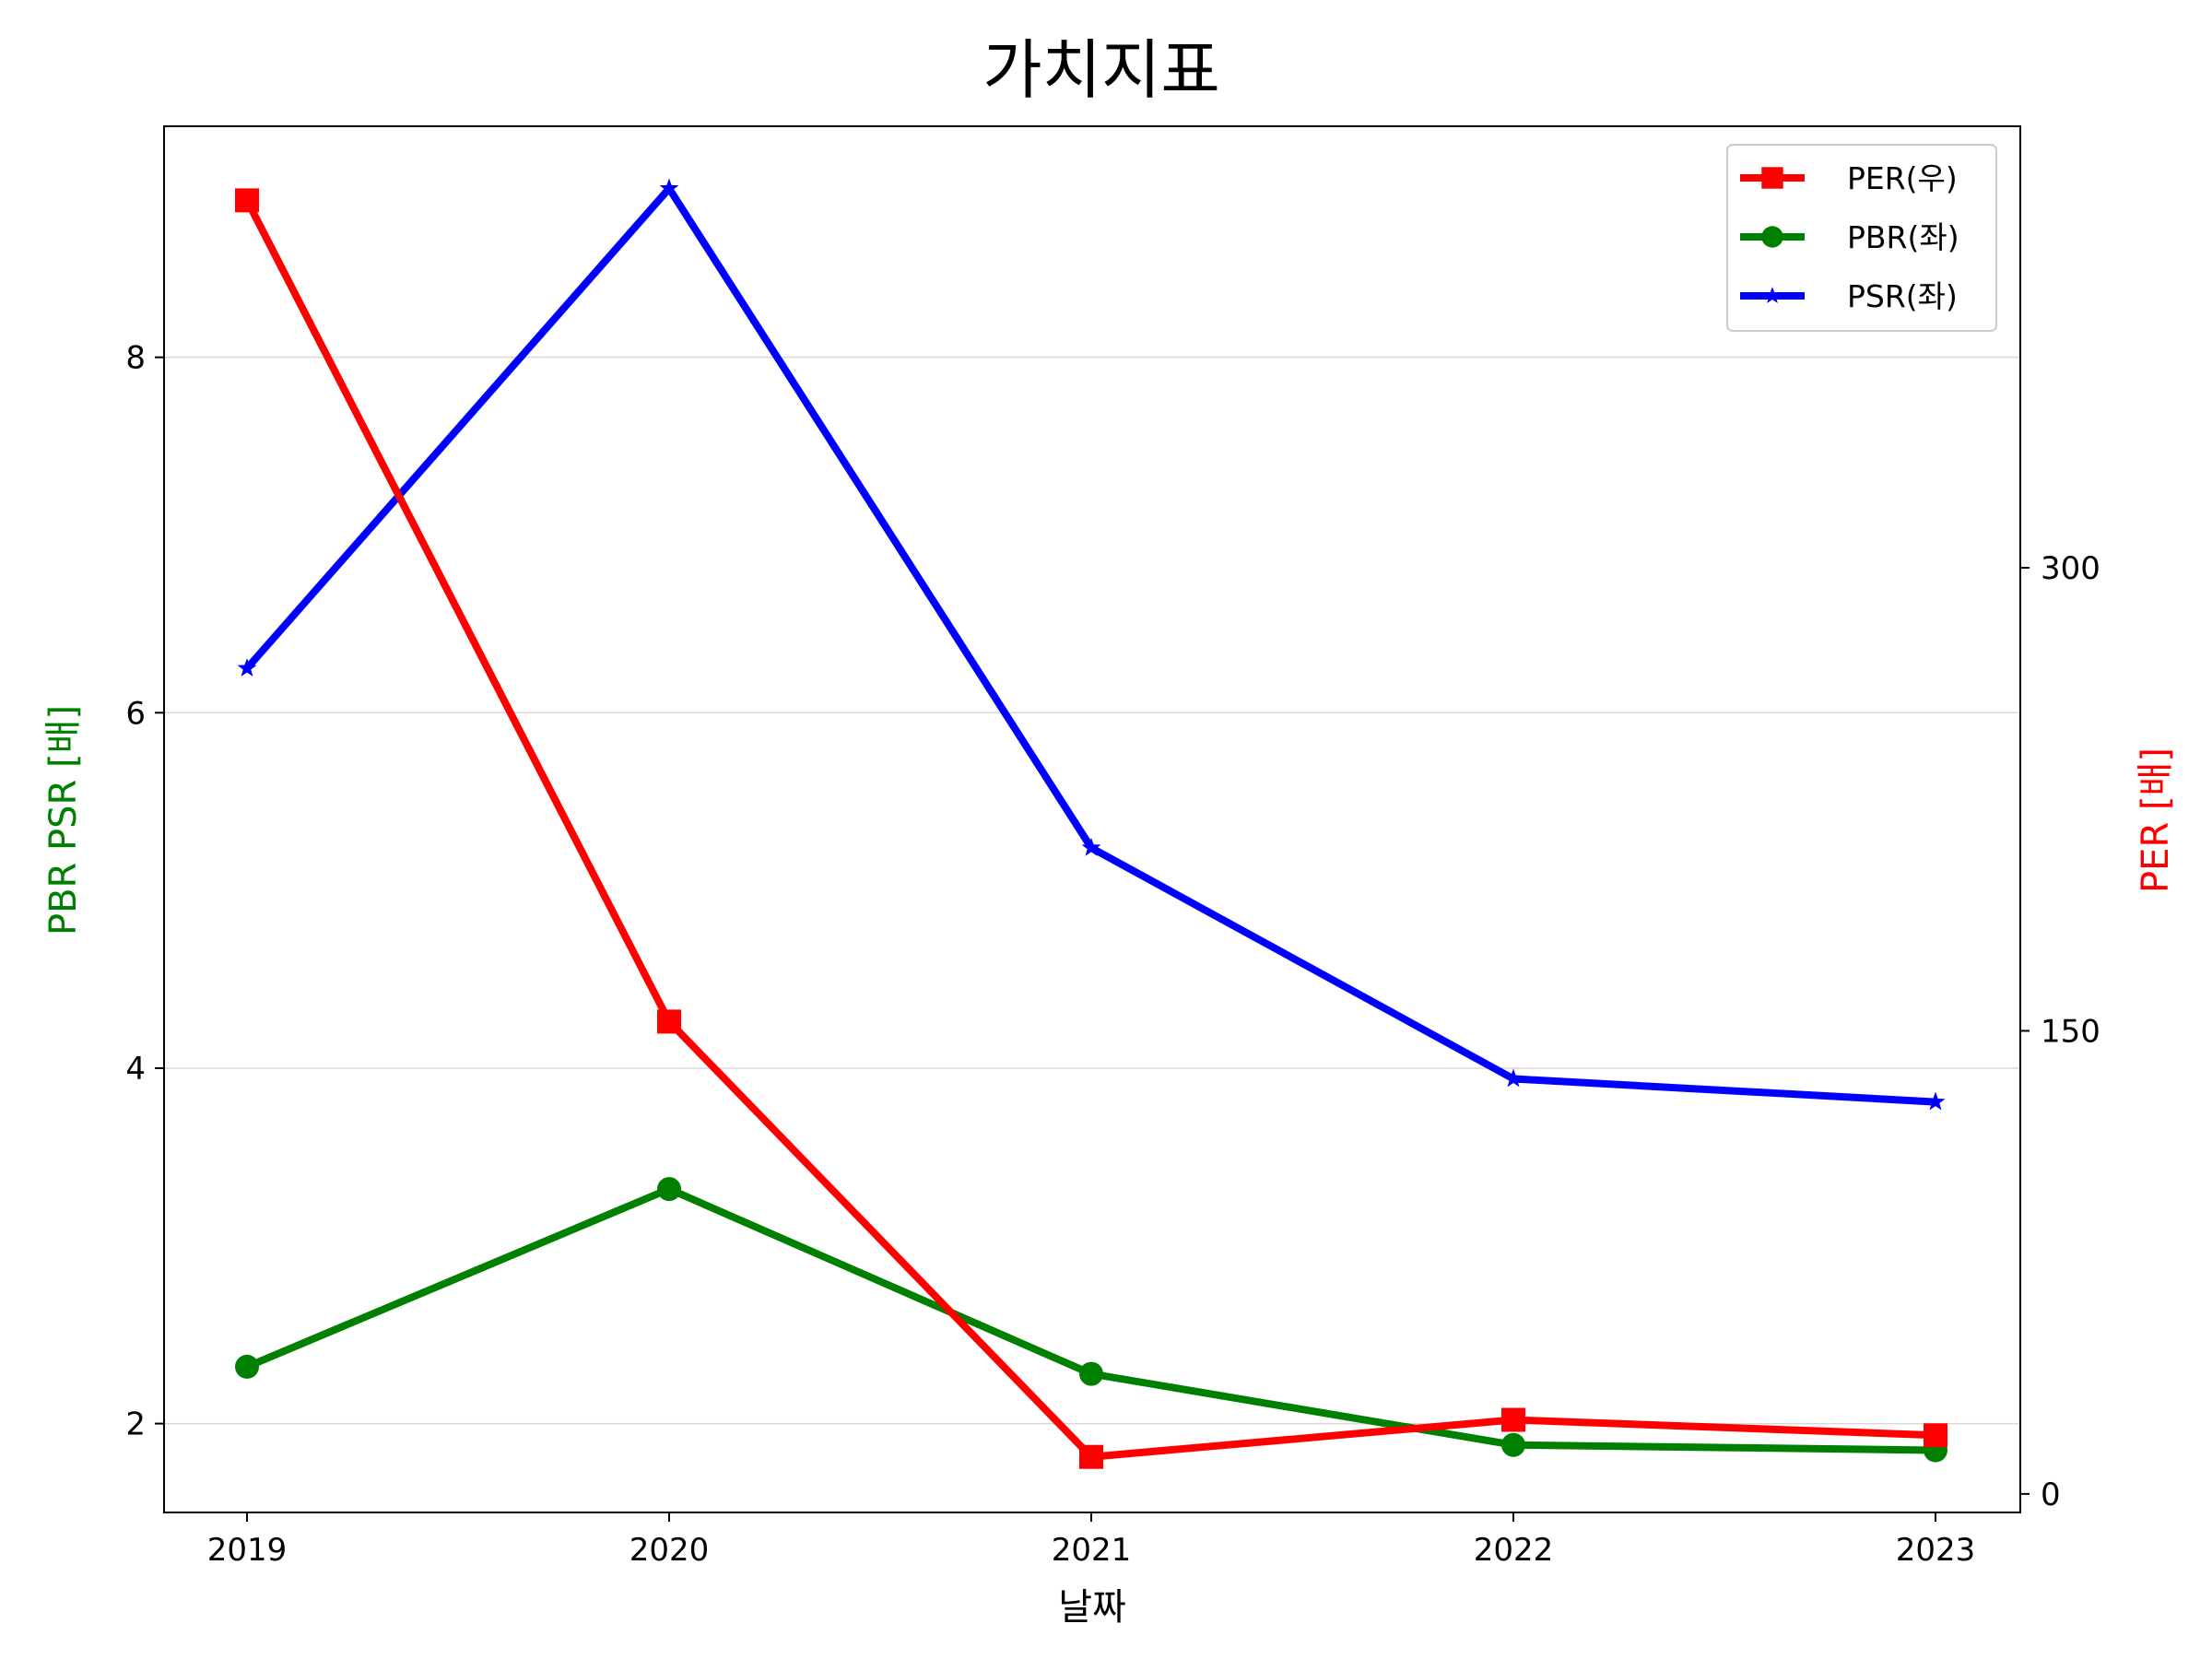  Describe the element at coordinates (1091, 1320) in the screenshot. I see `series-pbr` at that location.